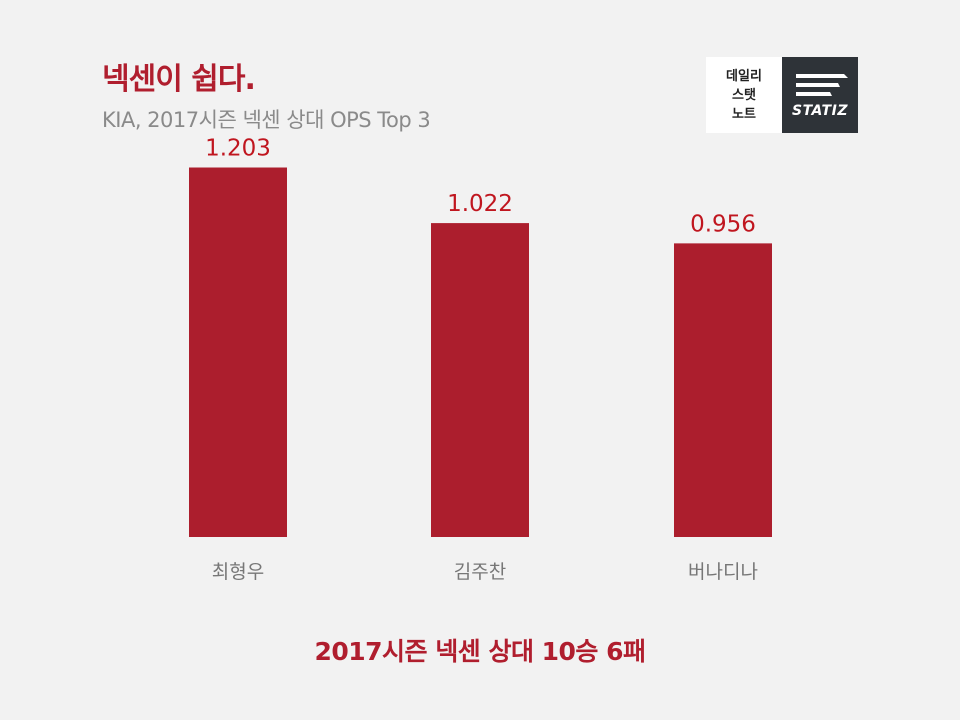 Image resolution: width=960 pixels, height=720 pixels. I want to click on season-record-note: 2017시즌 넥센 상대 10승 6패, so click(480, 650).